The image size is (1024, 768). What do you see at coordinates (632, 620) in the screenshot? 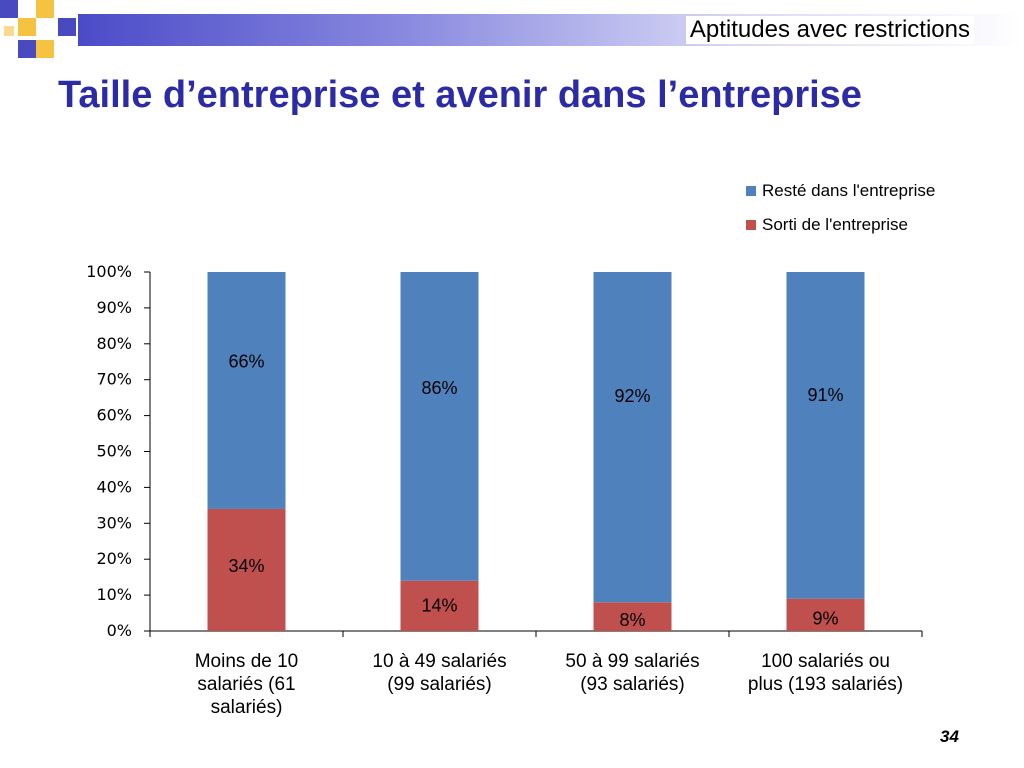
I see `data-label: 8%` at bounding box center [632, 620].